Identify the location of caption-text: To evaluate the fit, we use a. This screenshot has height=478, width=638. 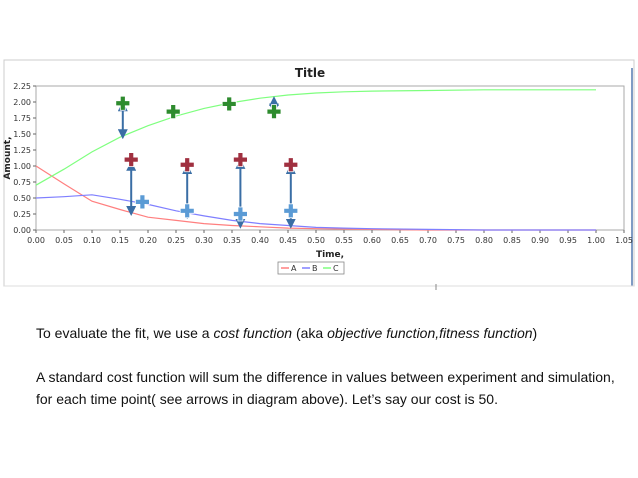
(125, 333).